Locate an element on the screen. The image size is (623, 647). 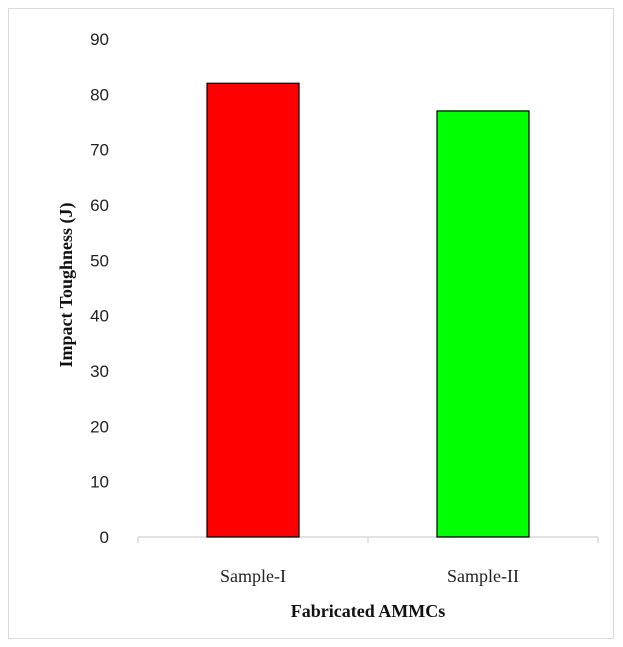
bar-sample-ii is located at coordinates (483, 324).